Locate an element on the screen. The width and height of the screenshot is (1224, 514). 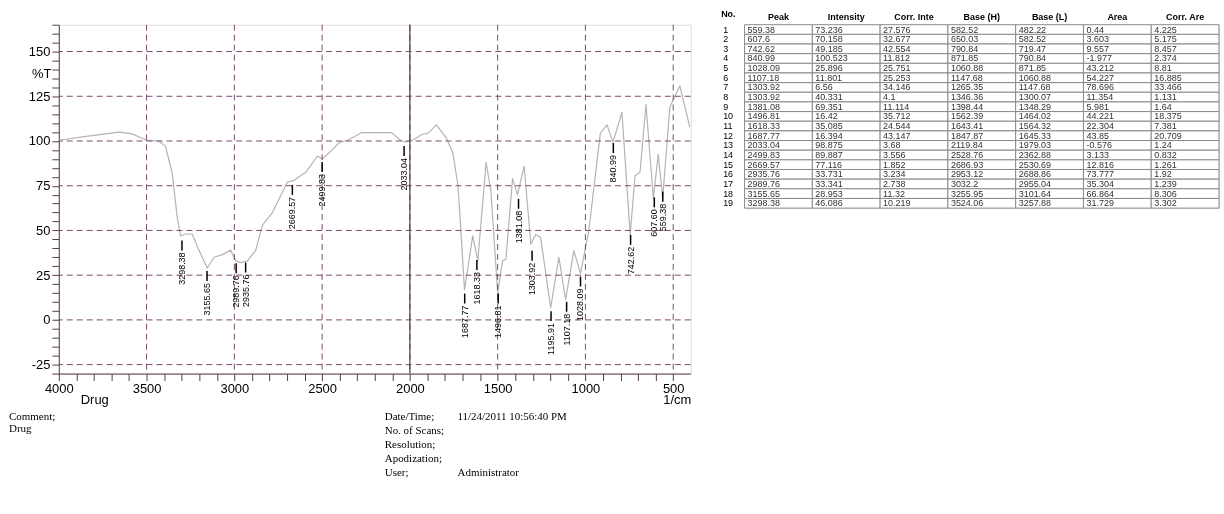
x-tick-label: 2500 is located at coordinates (322, 389).